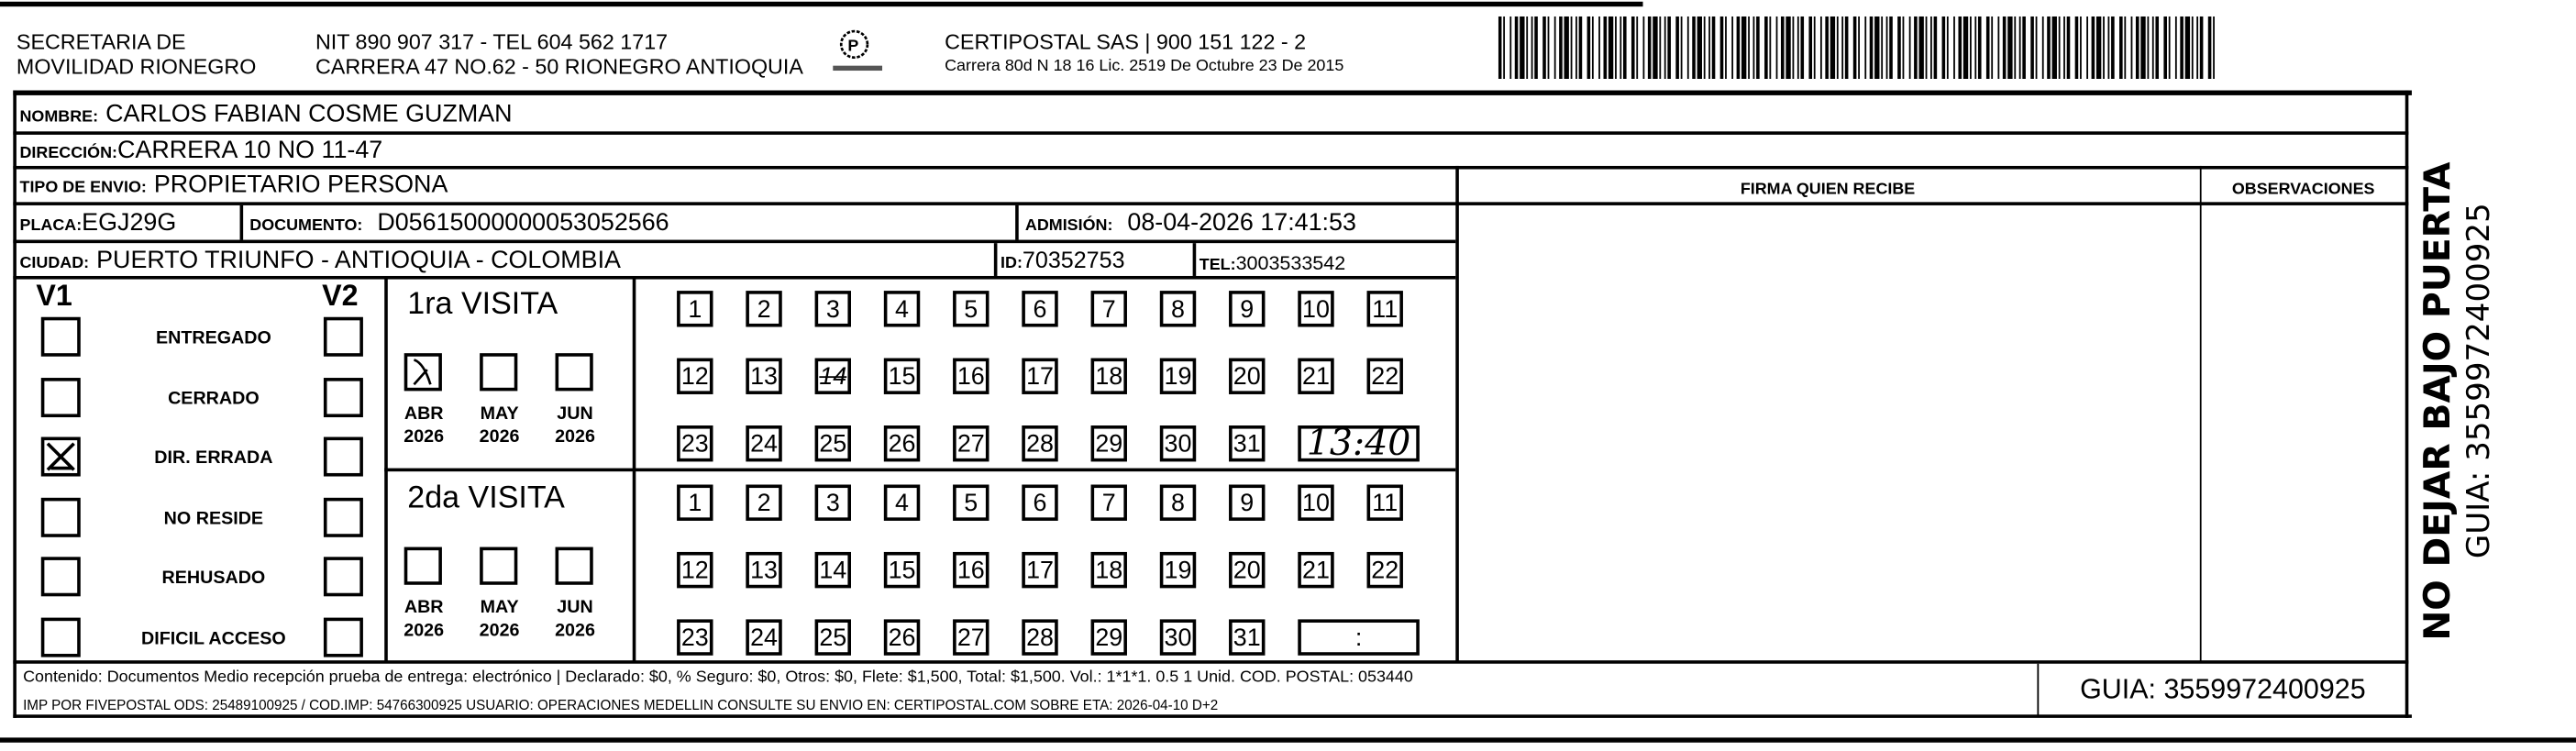 This screenshot has height=751, width=2576. What do you see at coordinates (1194, 259) in the screenshot?
I see `cell-divider` at bounding box center [1194, 259].